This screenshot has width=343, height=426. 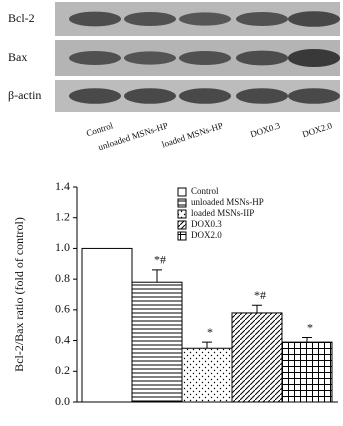 I want to click on y-tick-label: 0.4, so click(x=62, y=339).